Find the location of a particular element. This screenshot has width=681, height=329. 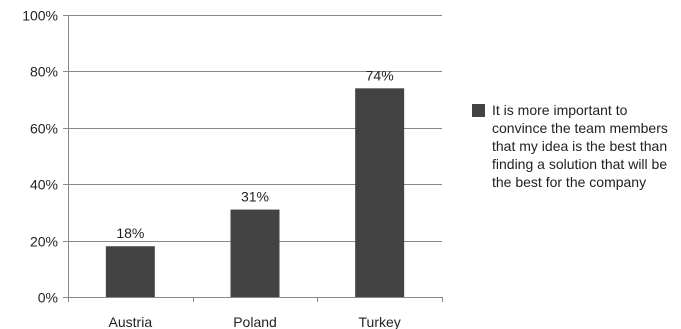

bar-poland is located at coordinates (255, 253).